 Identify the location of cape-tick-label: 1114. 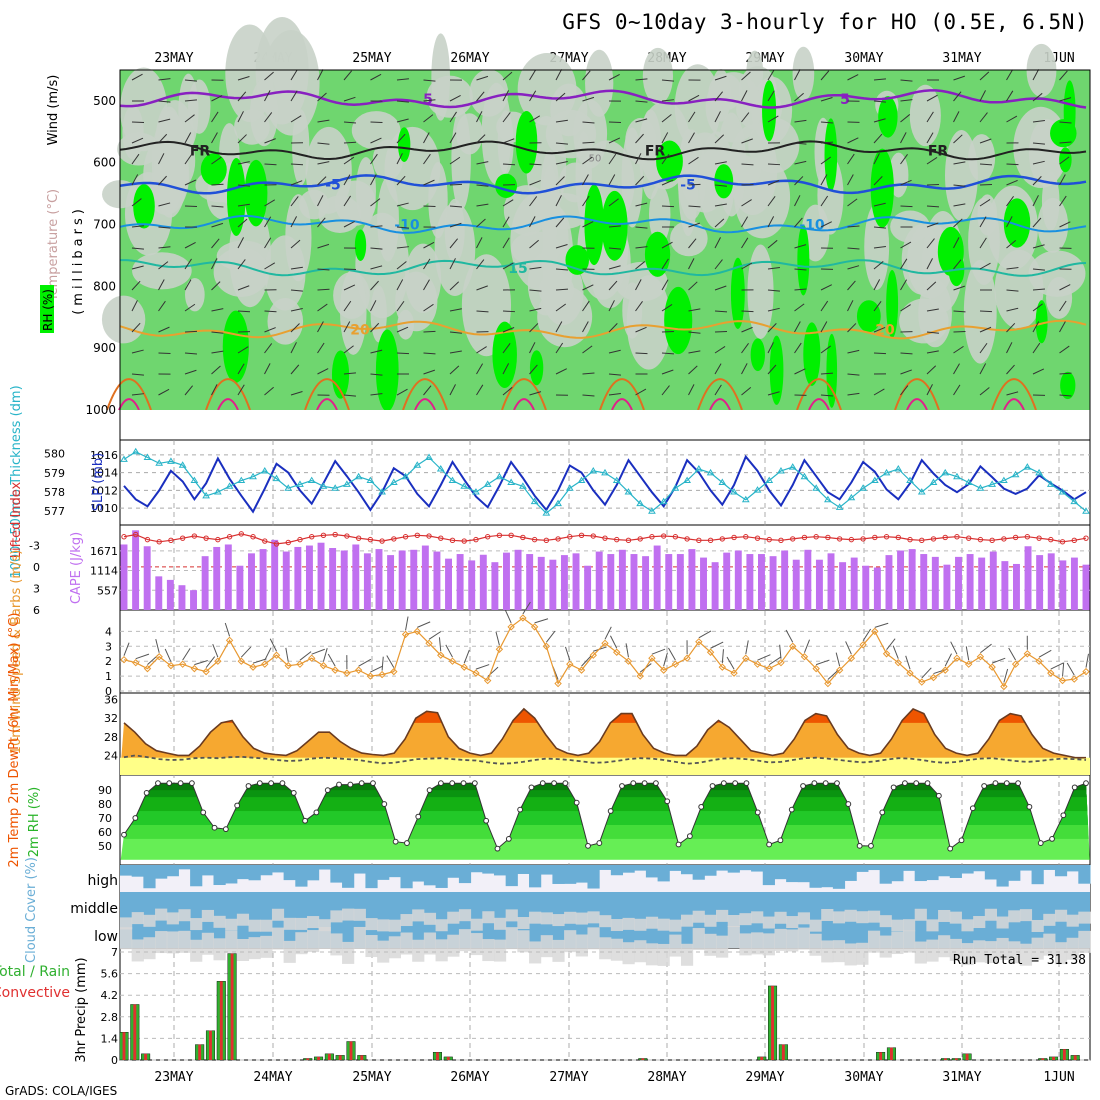
(104, 571).